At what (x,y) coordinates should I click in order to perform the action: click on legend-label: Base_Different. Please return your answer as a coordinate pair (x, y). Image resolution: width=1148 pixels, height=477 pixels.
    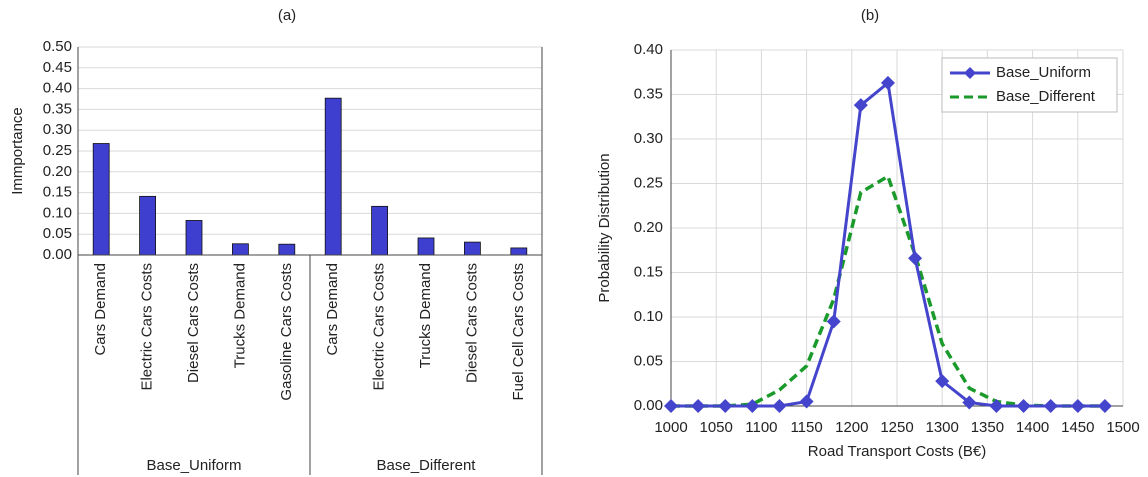
    Looking at the image, I should click on (1046, 96).